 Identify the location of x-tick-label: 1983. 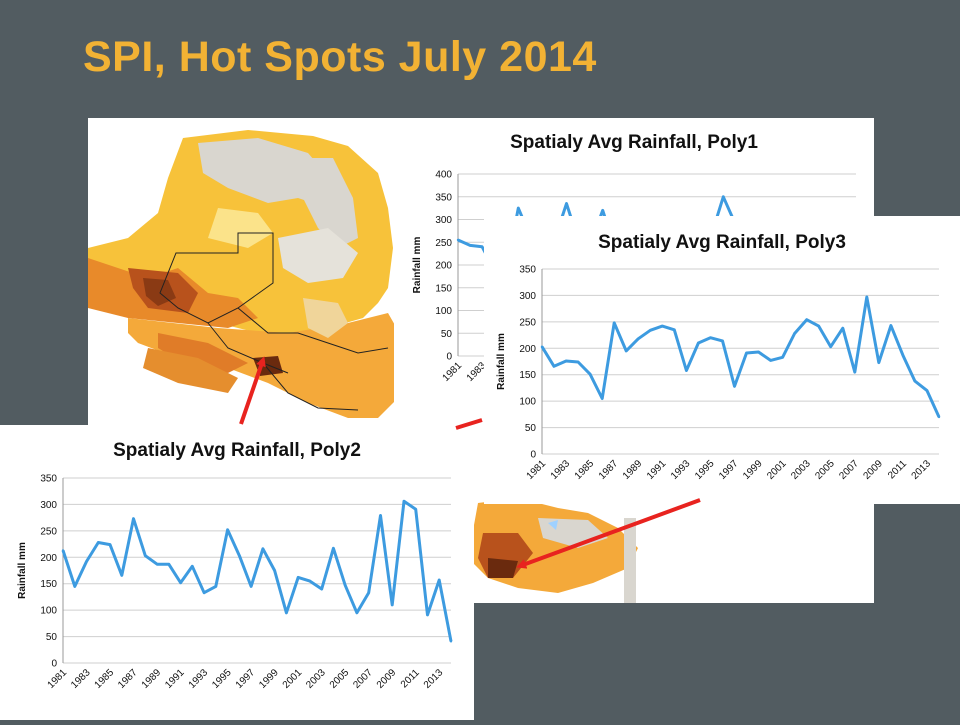
(561, 470).